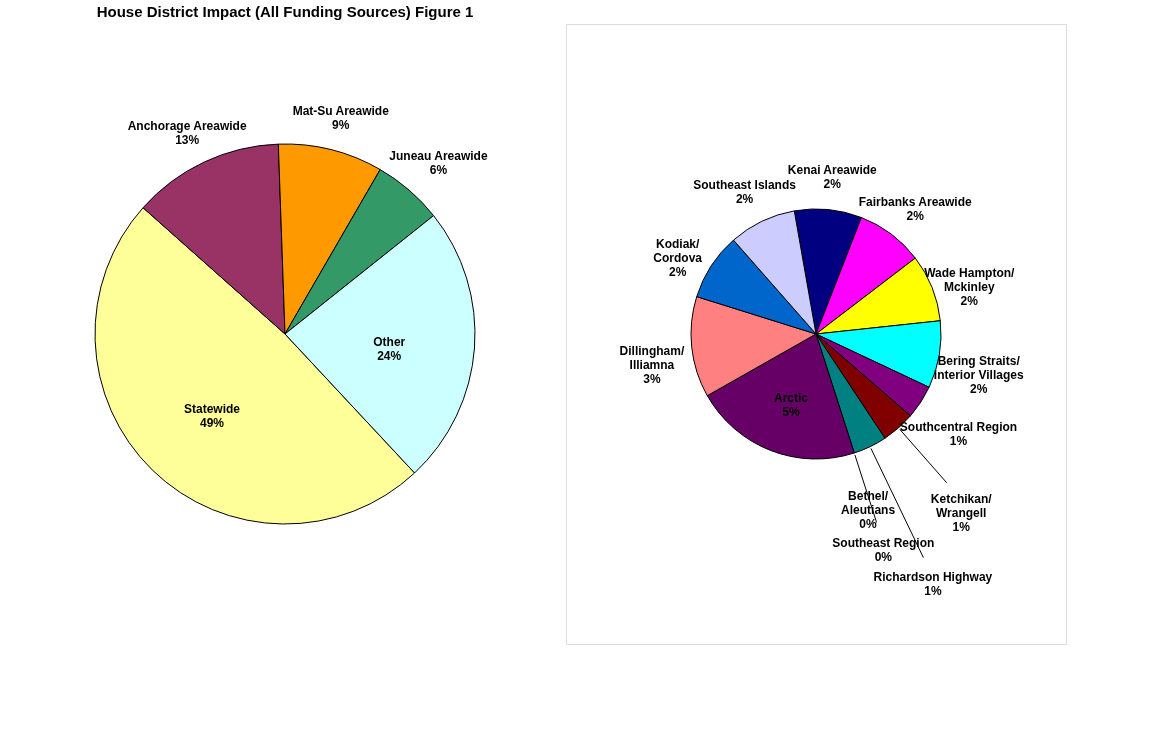 The image size is (1152, 731). Describe the element at coordinates (341, 110) in the screenshot. I see `slice-label: Mat-Su Areawide` at that location.